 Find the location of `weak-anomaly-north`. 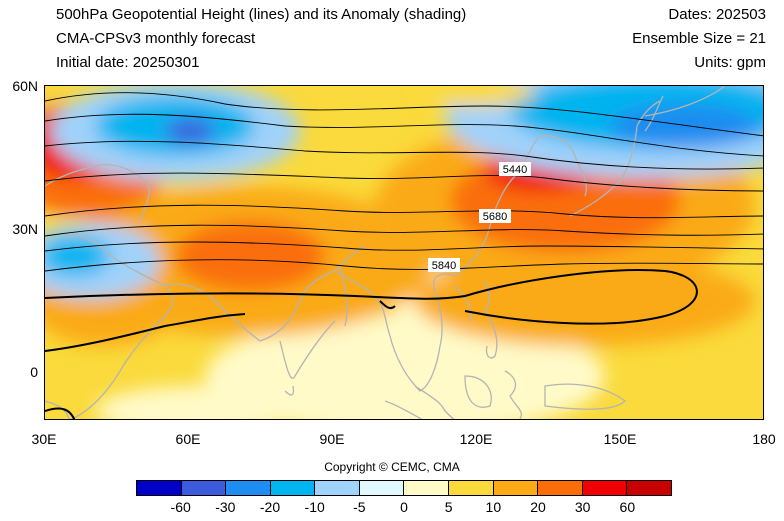

weak-anomaly-north is located at coordinates (475, 96).